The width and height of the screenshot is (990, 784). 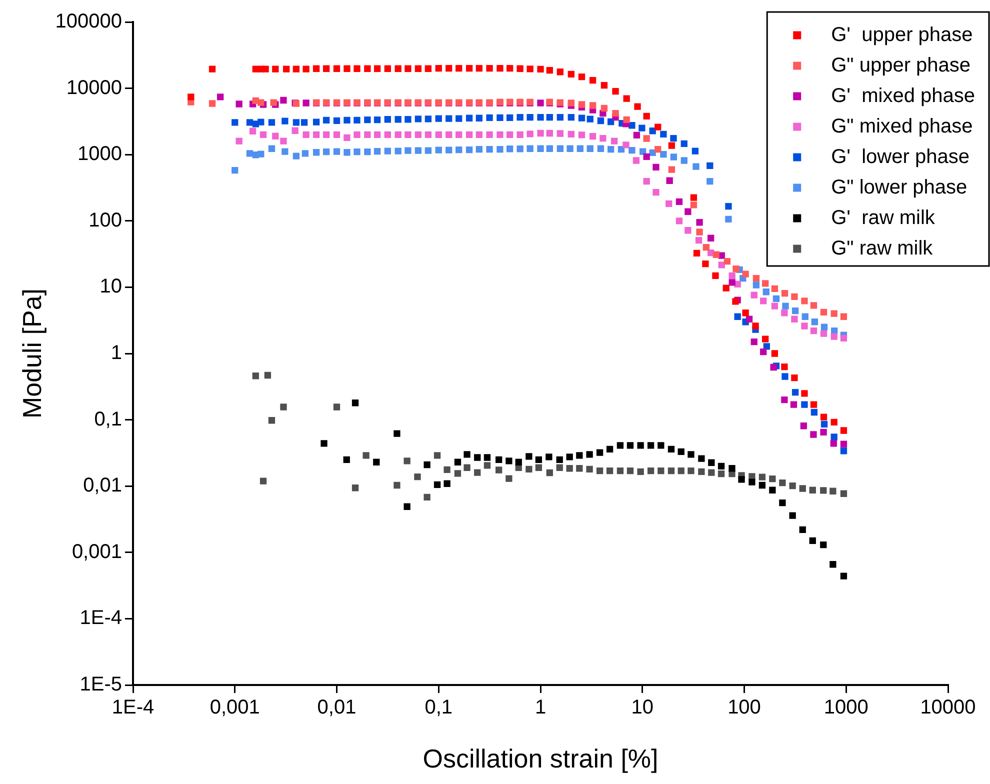 What do you see at coordinates (642, 707) in the screenshot?
I see `x-tick-label: 10` at bounding box center [642, 707].